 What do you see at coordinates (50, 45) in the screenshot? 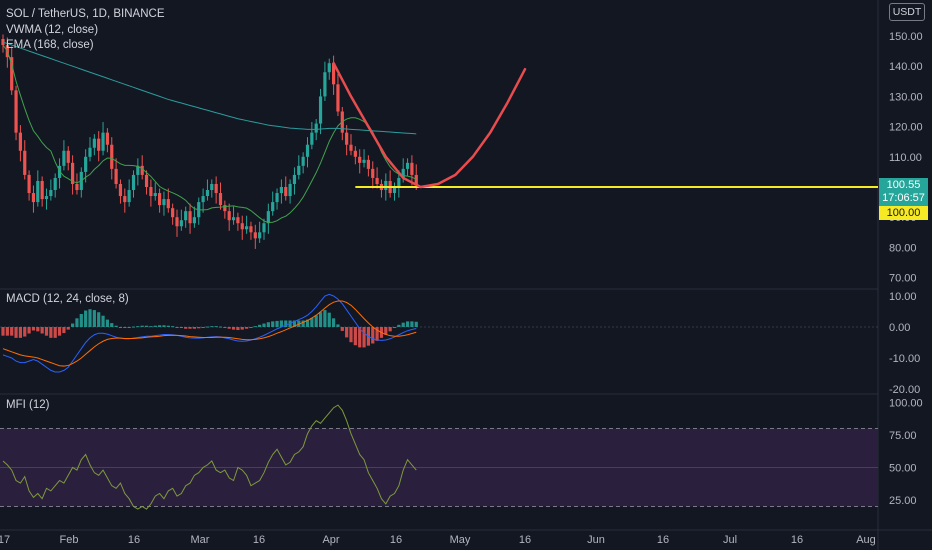
I see `ema-legend: EMA (168, close)` at bounding box center [50, 45].